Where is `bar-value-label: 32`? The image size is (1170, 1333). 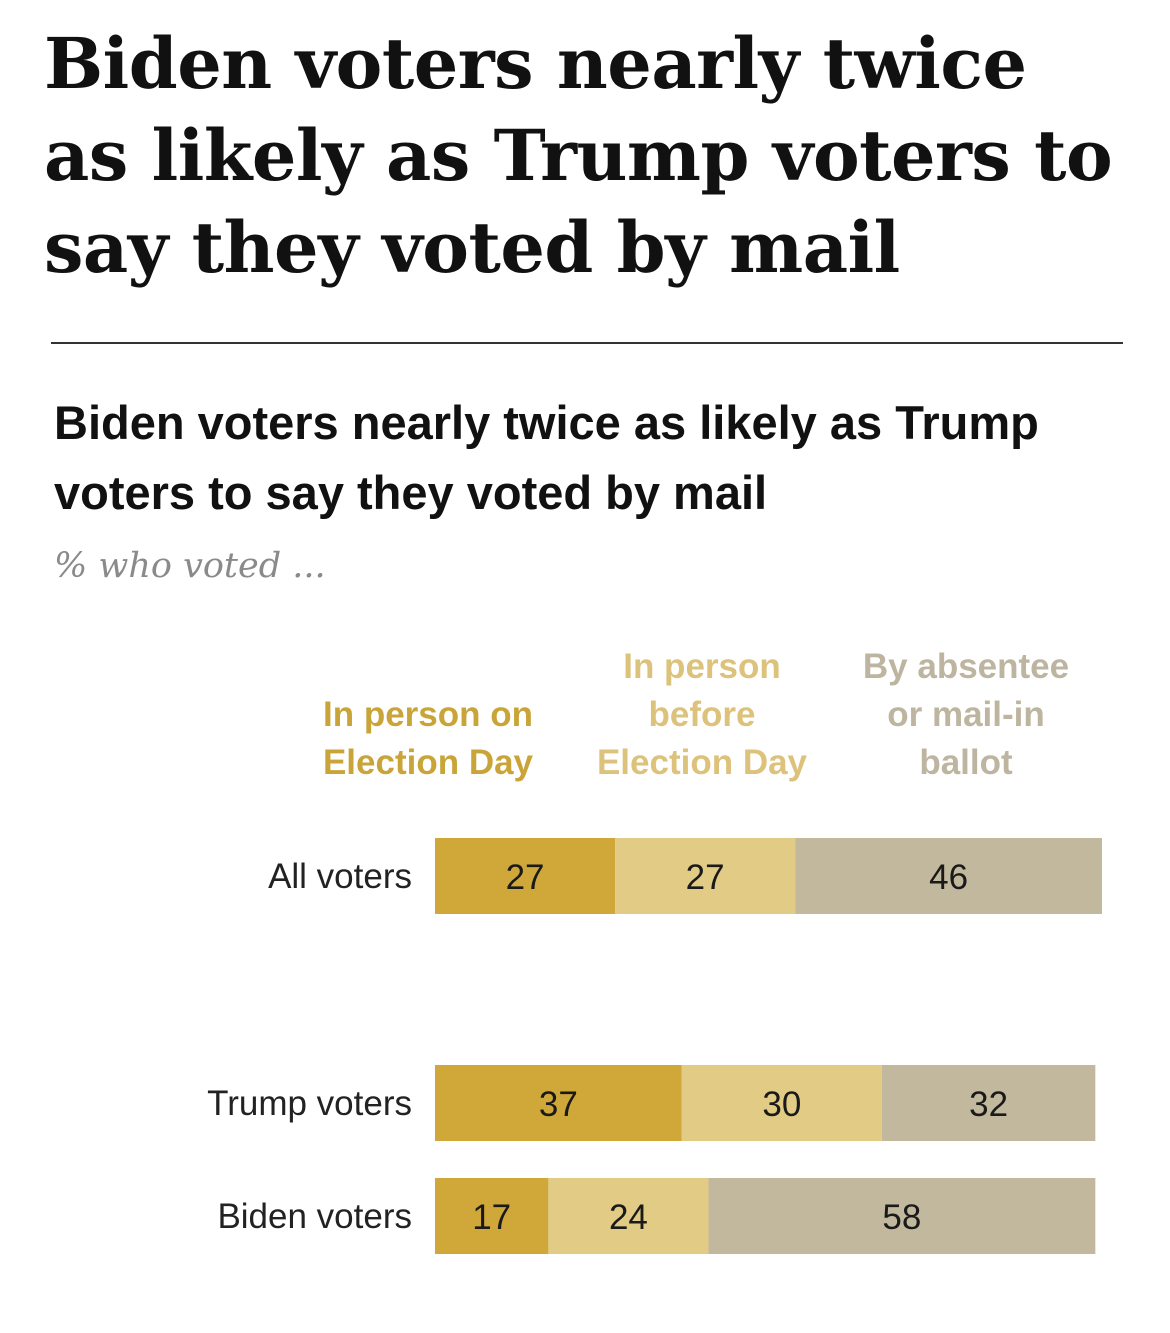 bar-value-label: 32 is located at coordinates (988, 1104).